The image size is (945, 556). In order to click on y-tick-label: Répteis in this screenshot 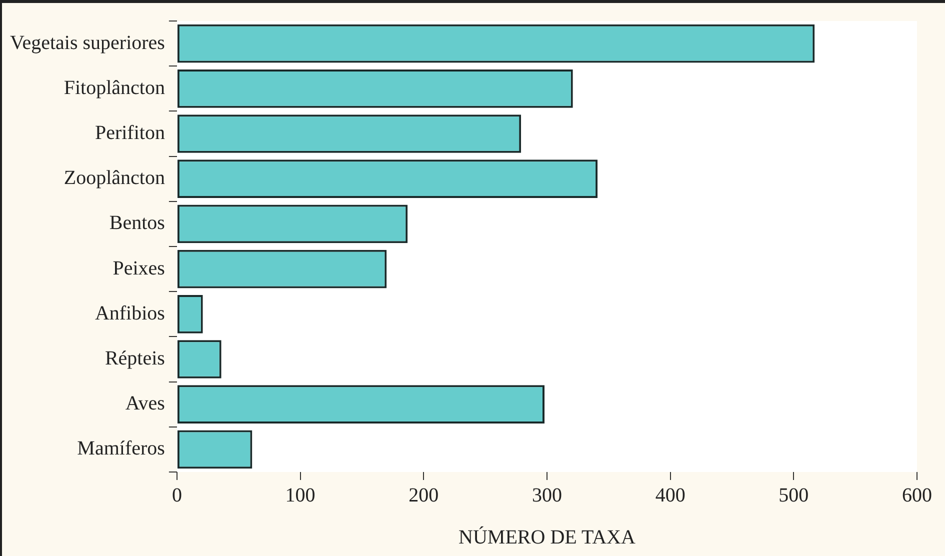, I will do `click(135, 359)`.